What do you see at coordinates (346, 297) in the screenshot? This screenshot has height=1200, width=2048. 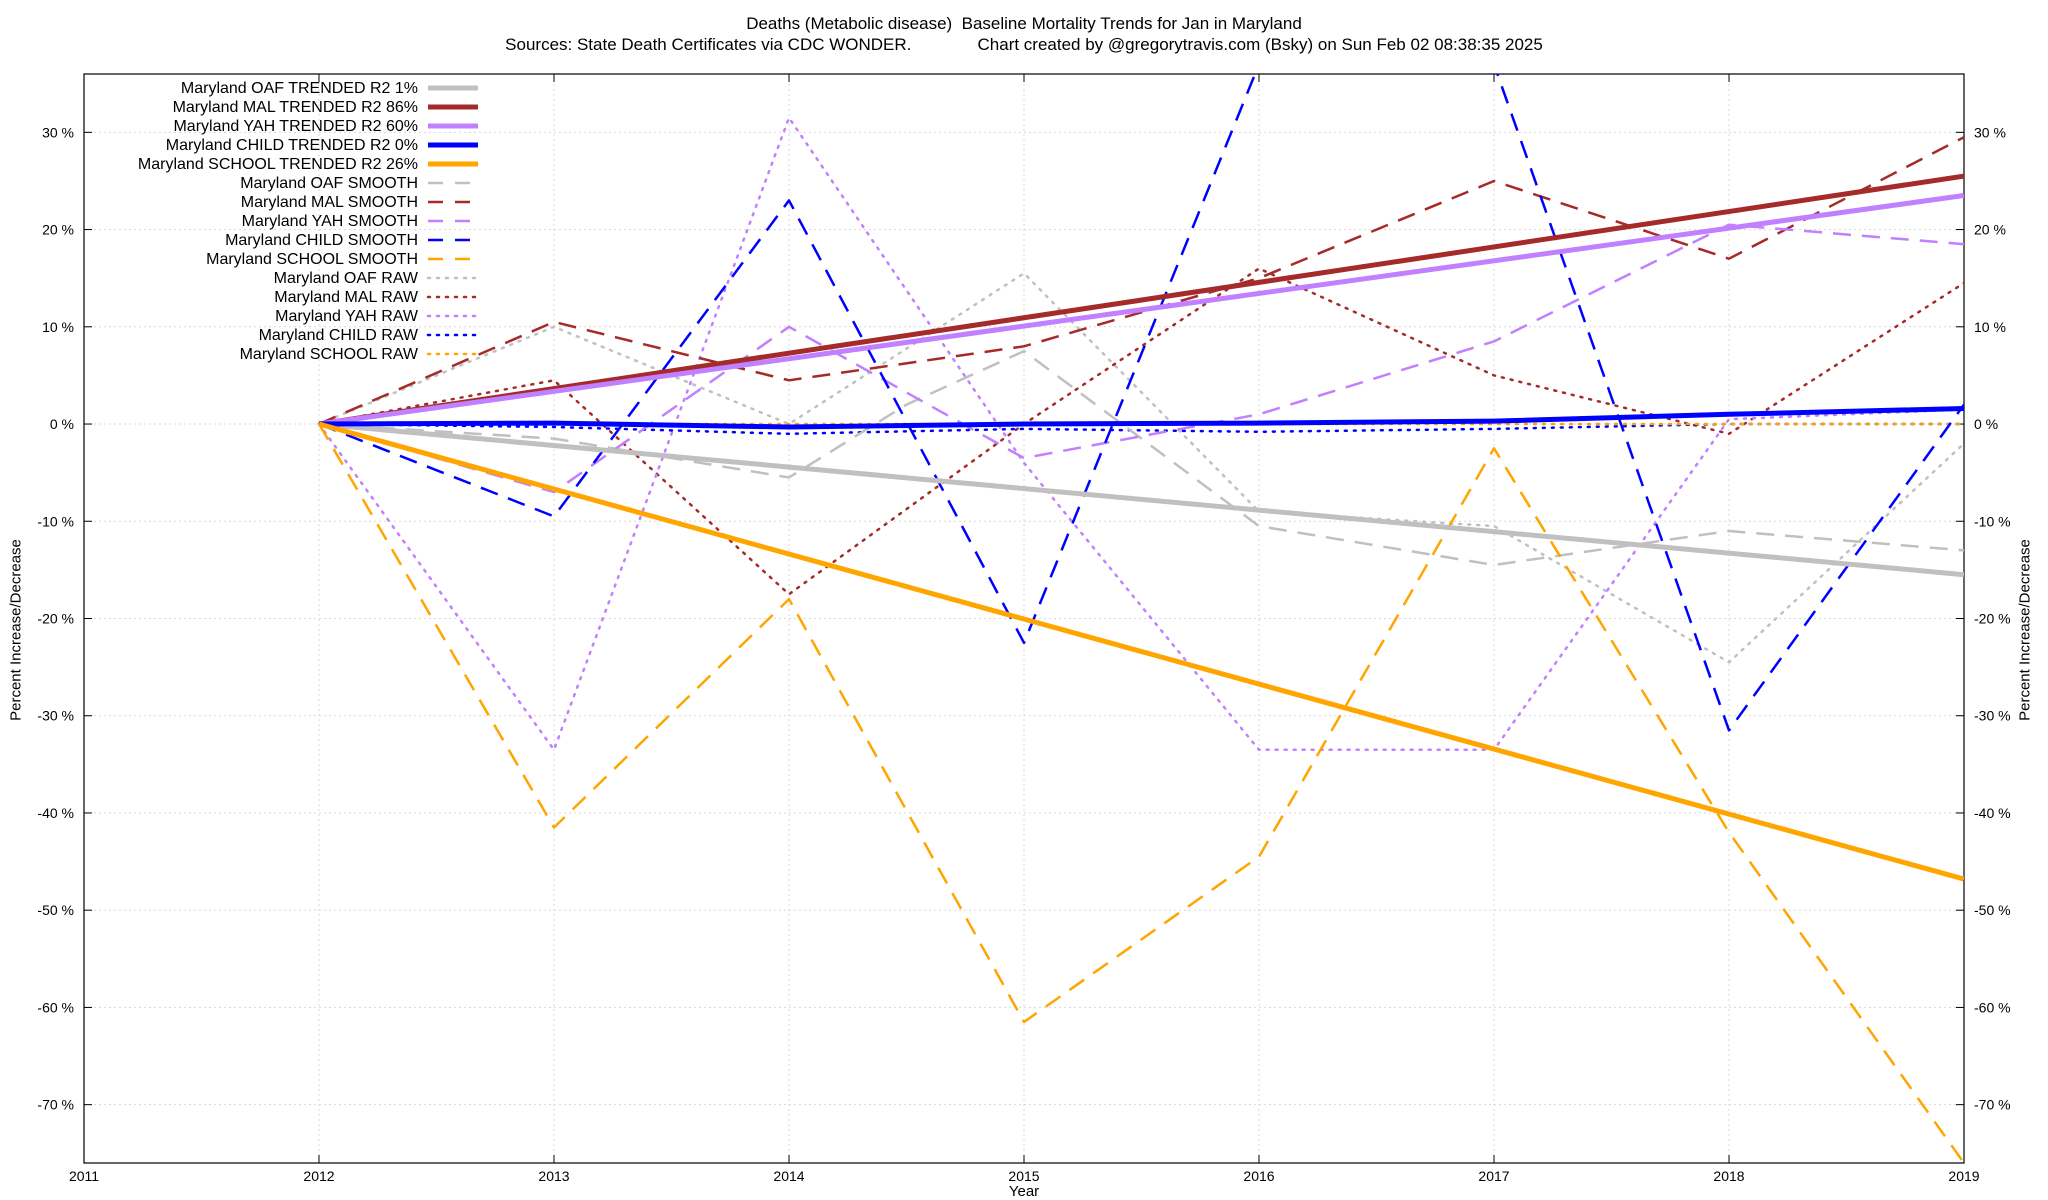 I see `legend-label: Maryland MAL RAW` at bounding box center [346, 297].